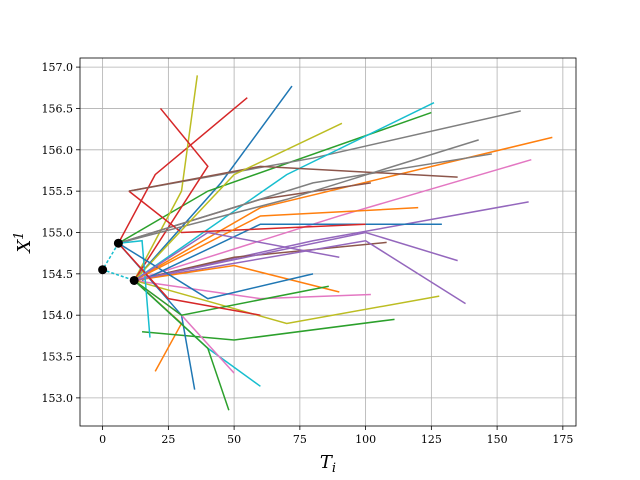  I want to click on x-tick-label: 125, so click(431, 439).